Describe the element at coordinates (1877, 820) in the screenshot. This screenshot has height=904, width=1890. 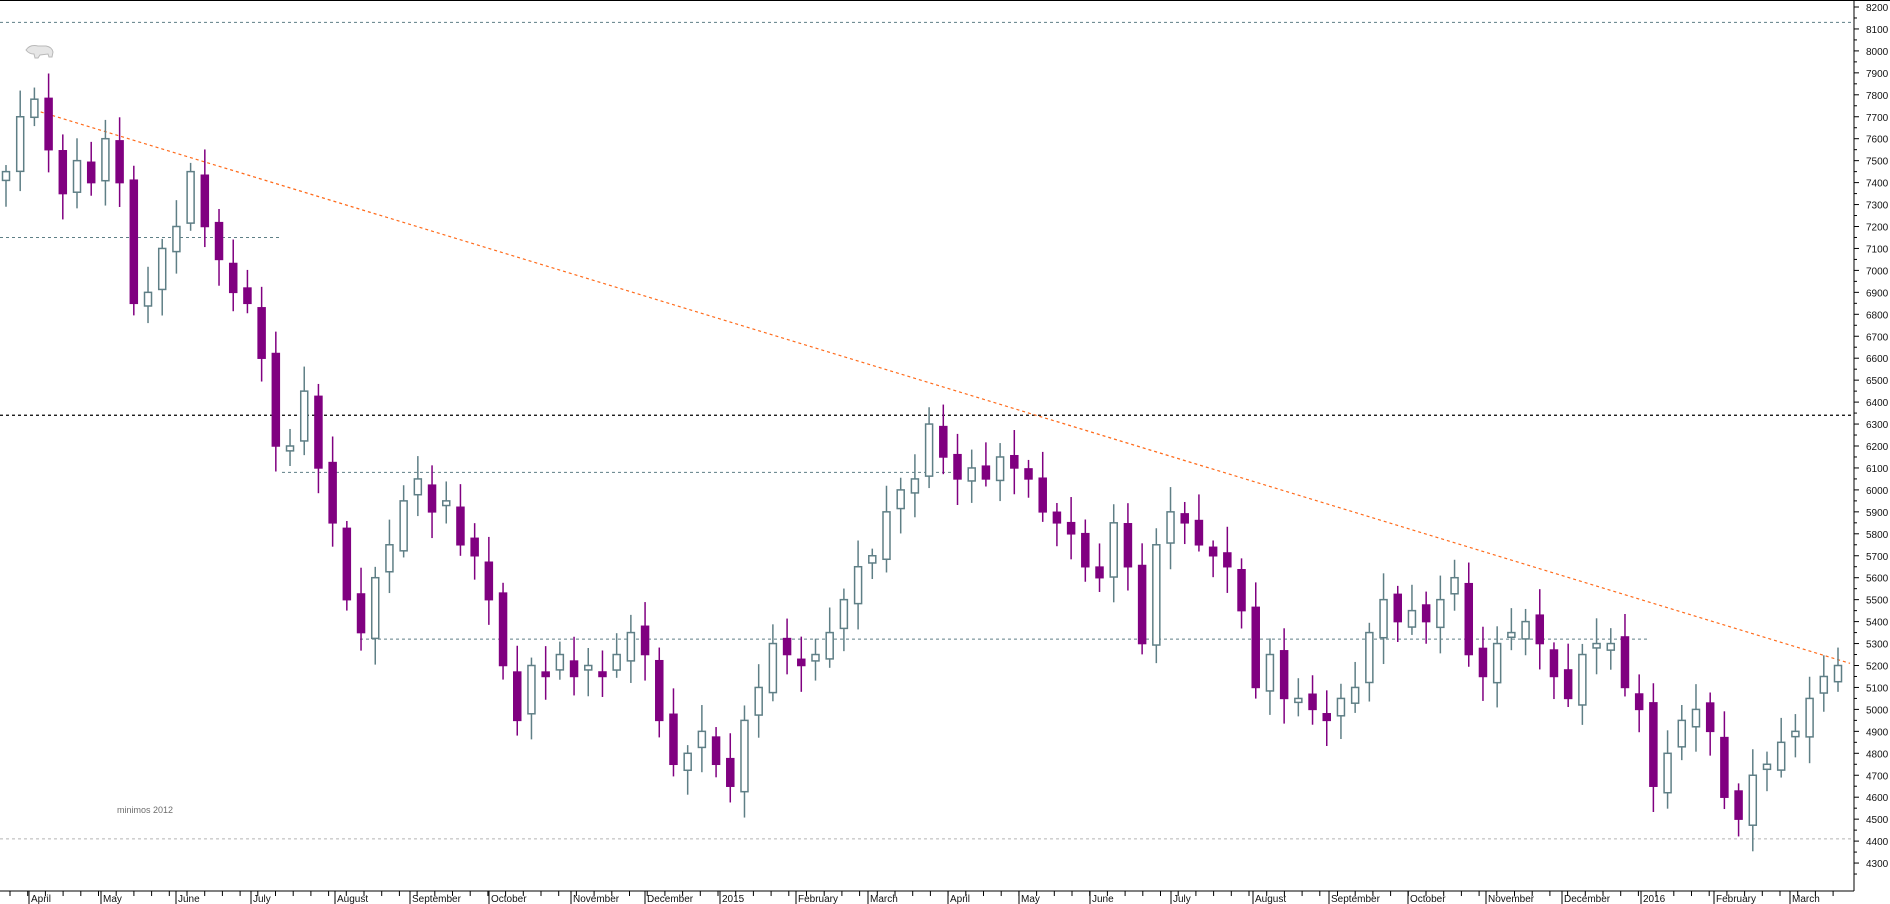
I see `y-tick-label: 4500` at that location.